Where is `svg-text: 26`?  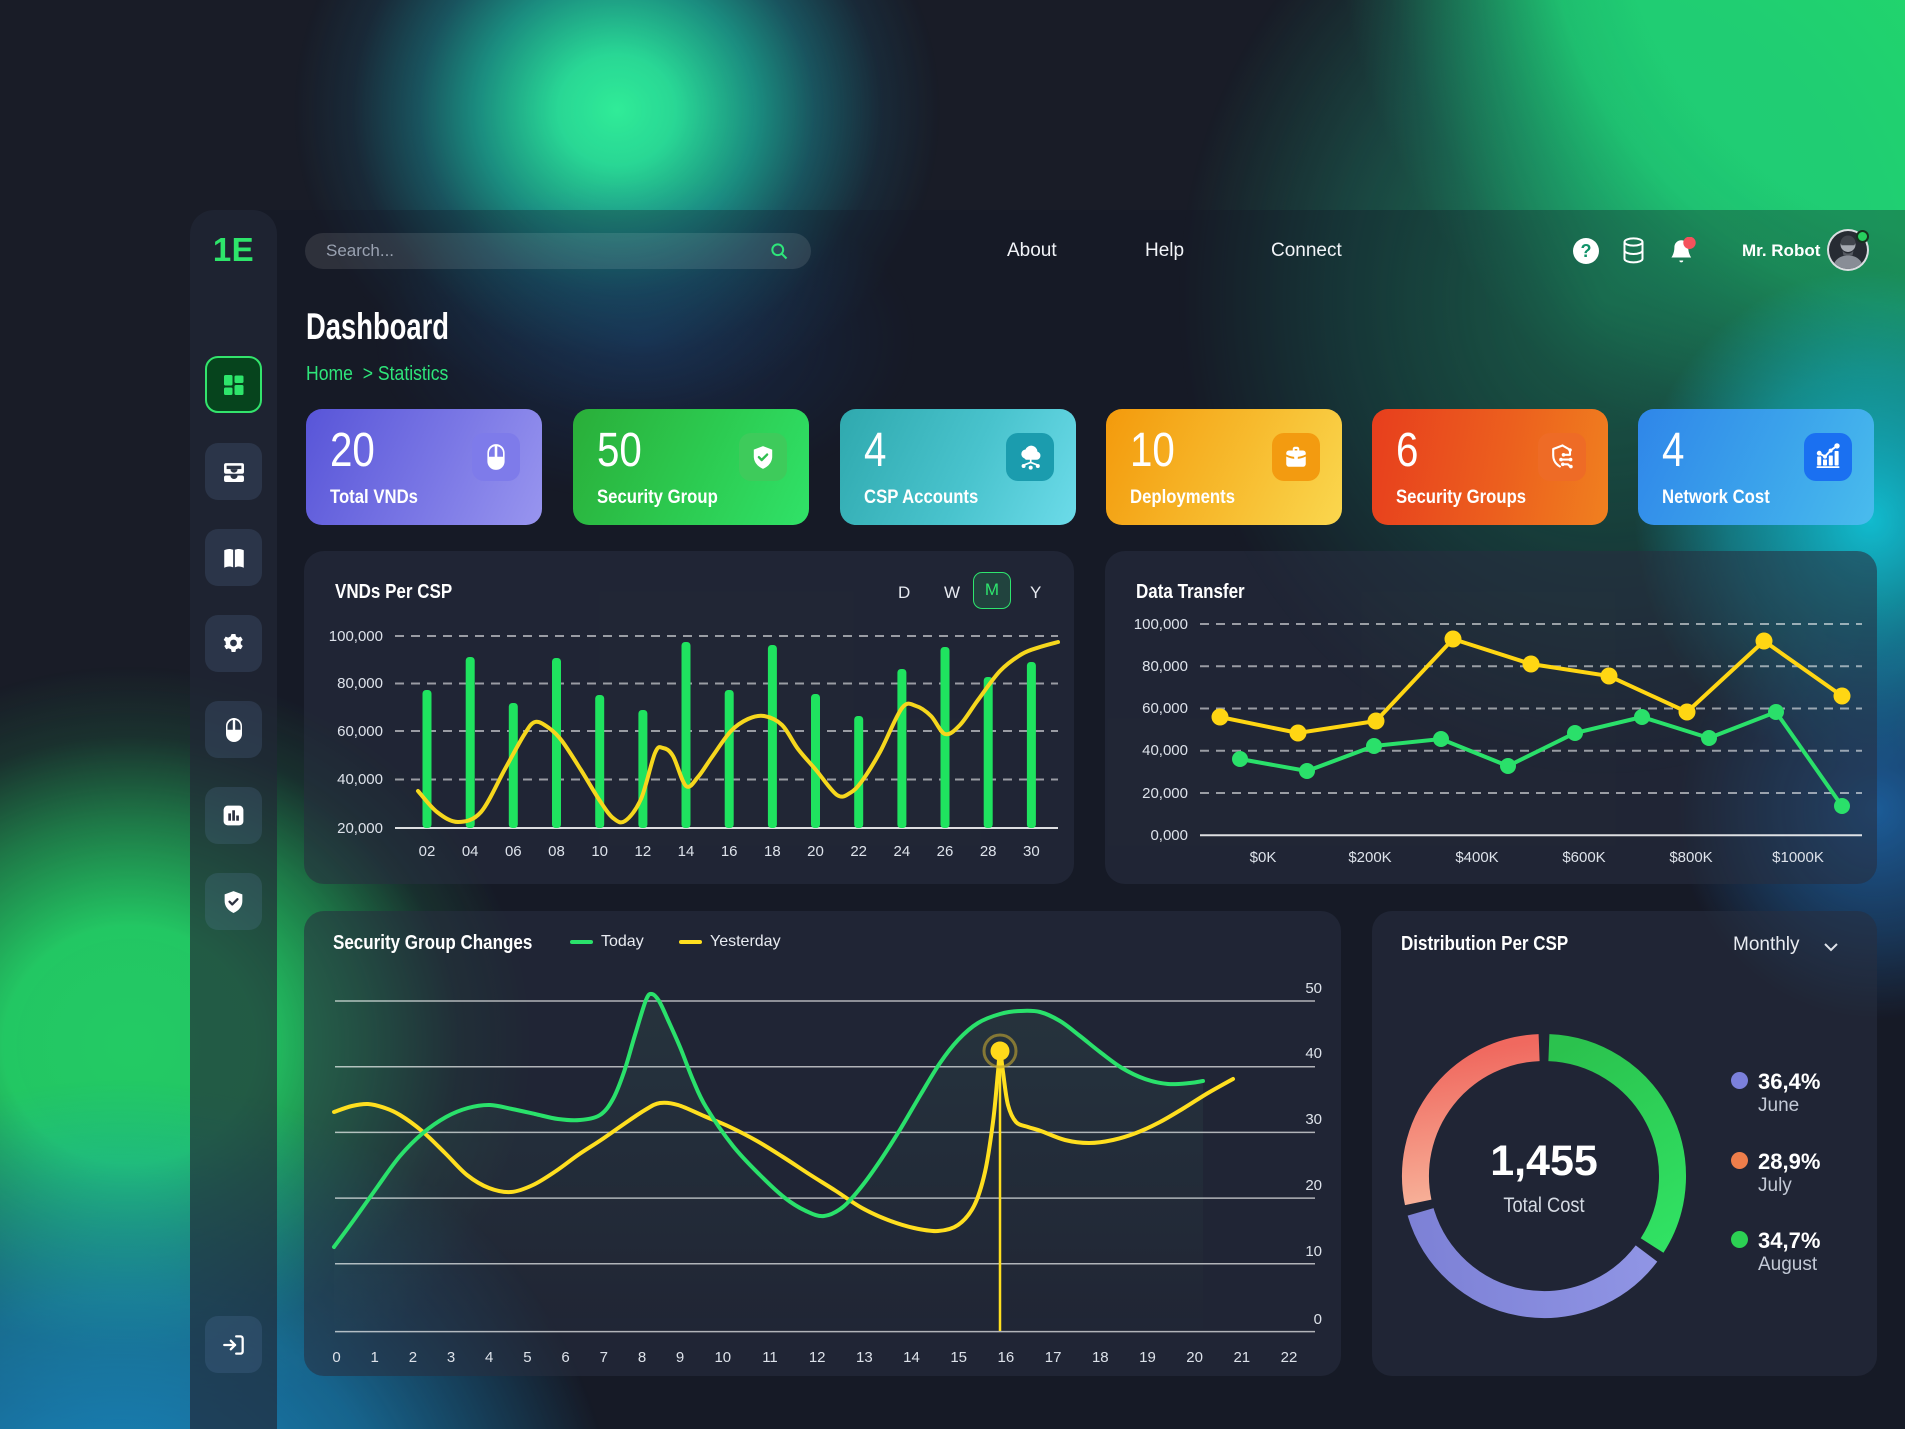 svg-text: 26 is located at coordinates (945, 851).